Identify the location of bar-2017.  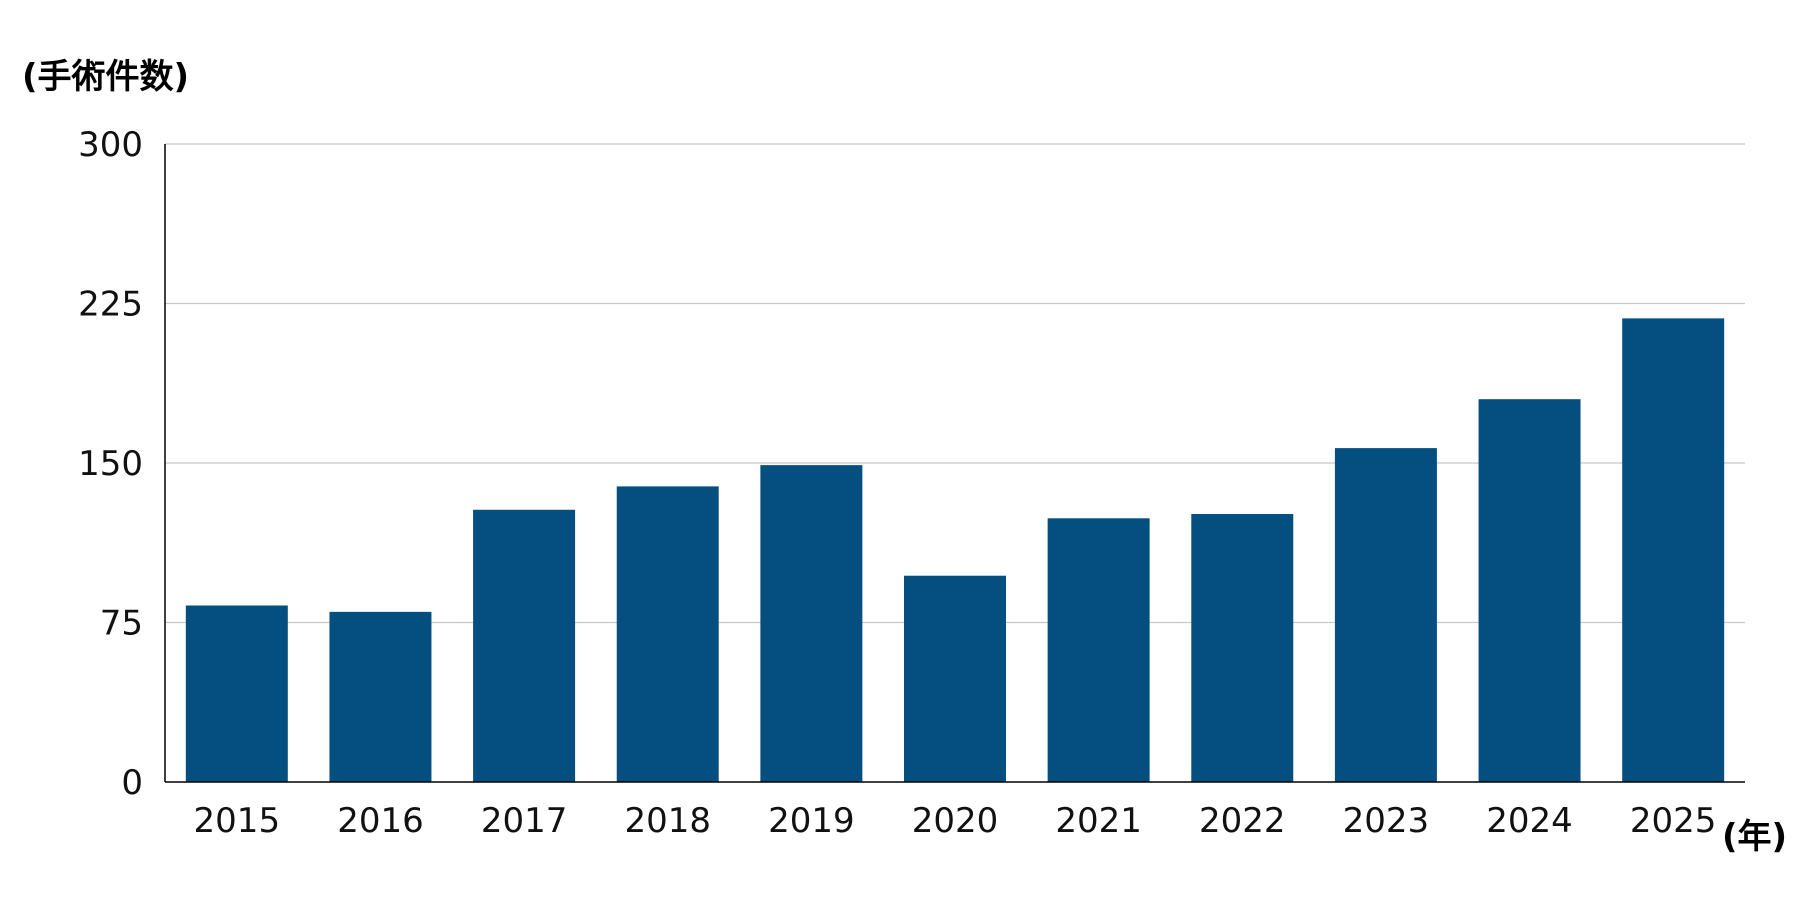
(524, 645).